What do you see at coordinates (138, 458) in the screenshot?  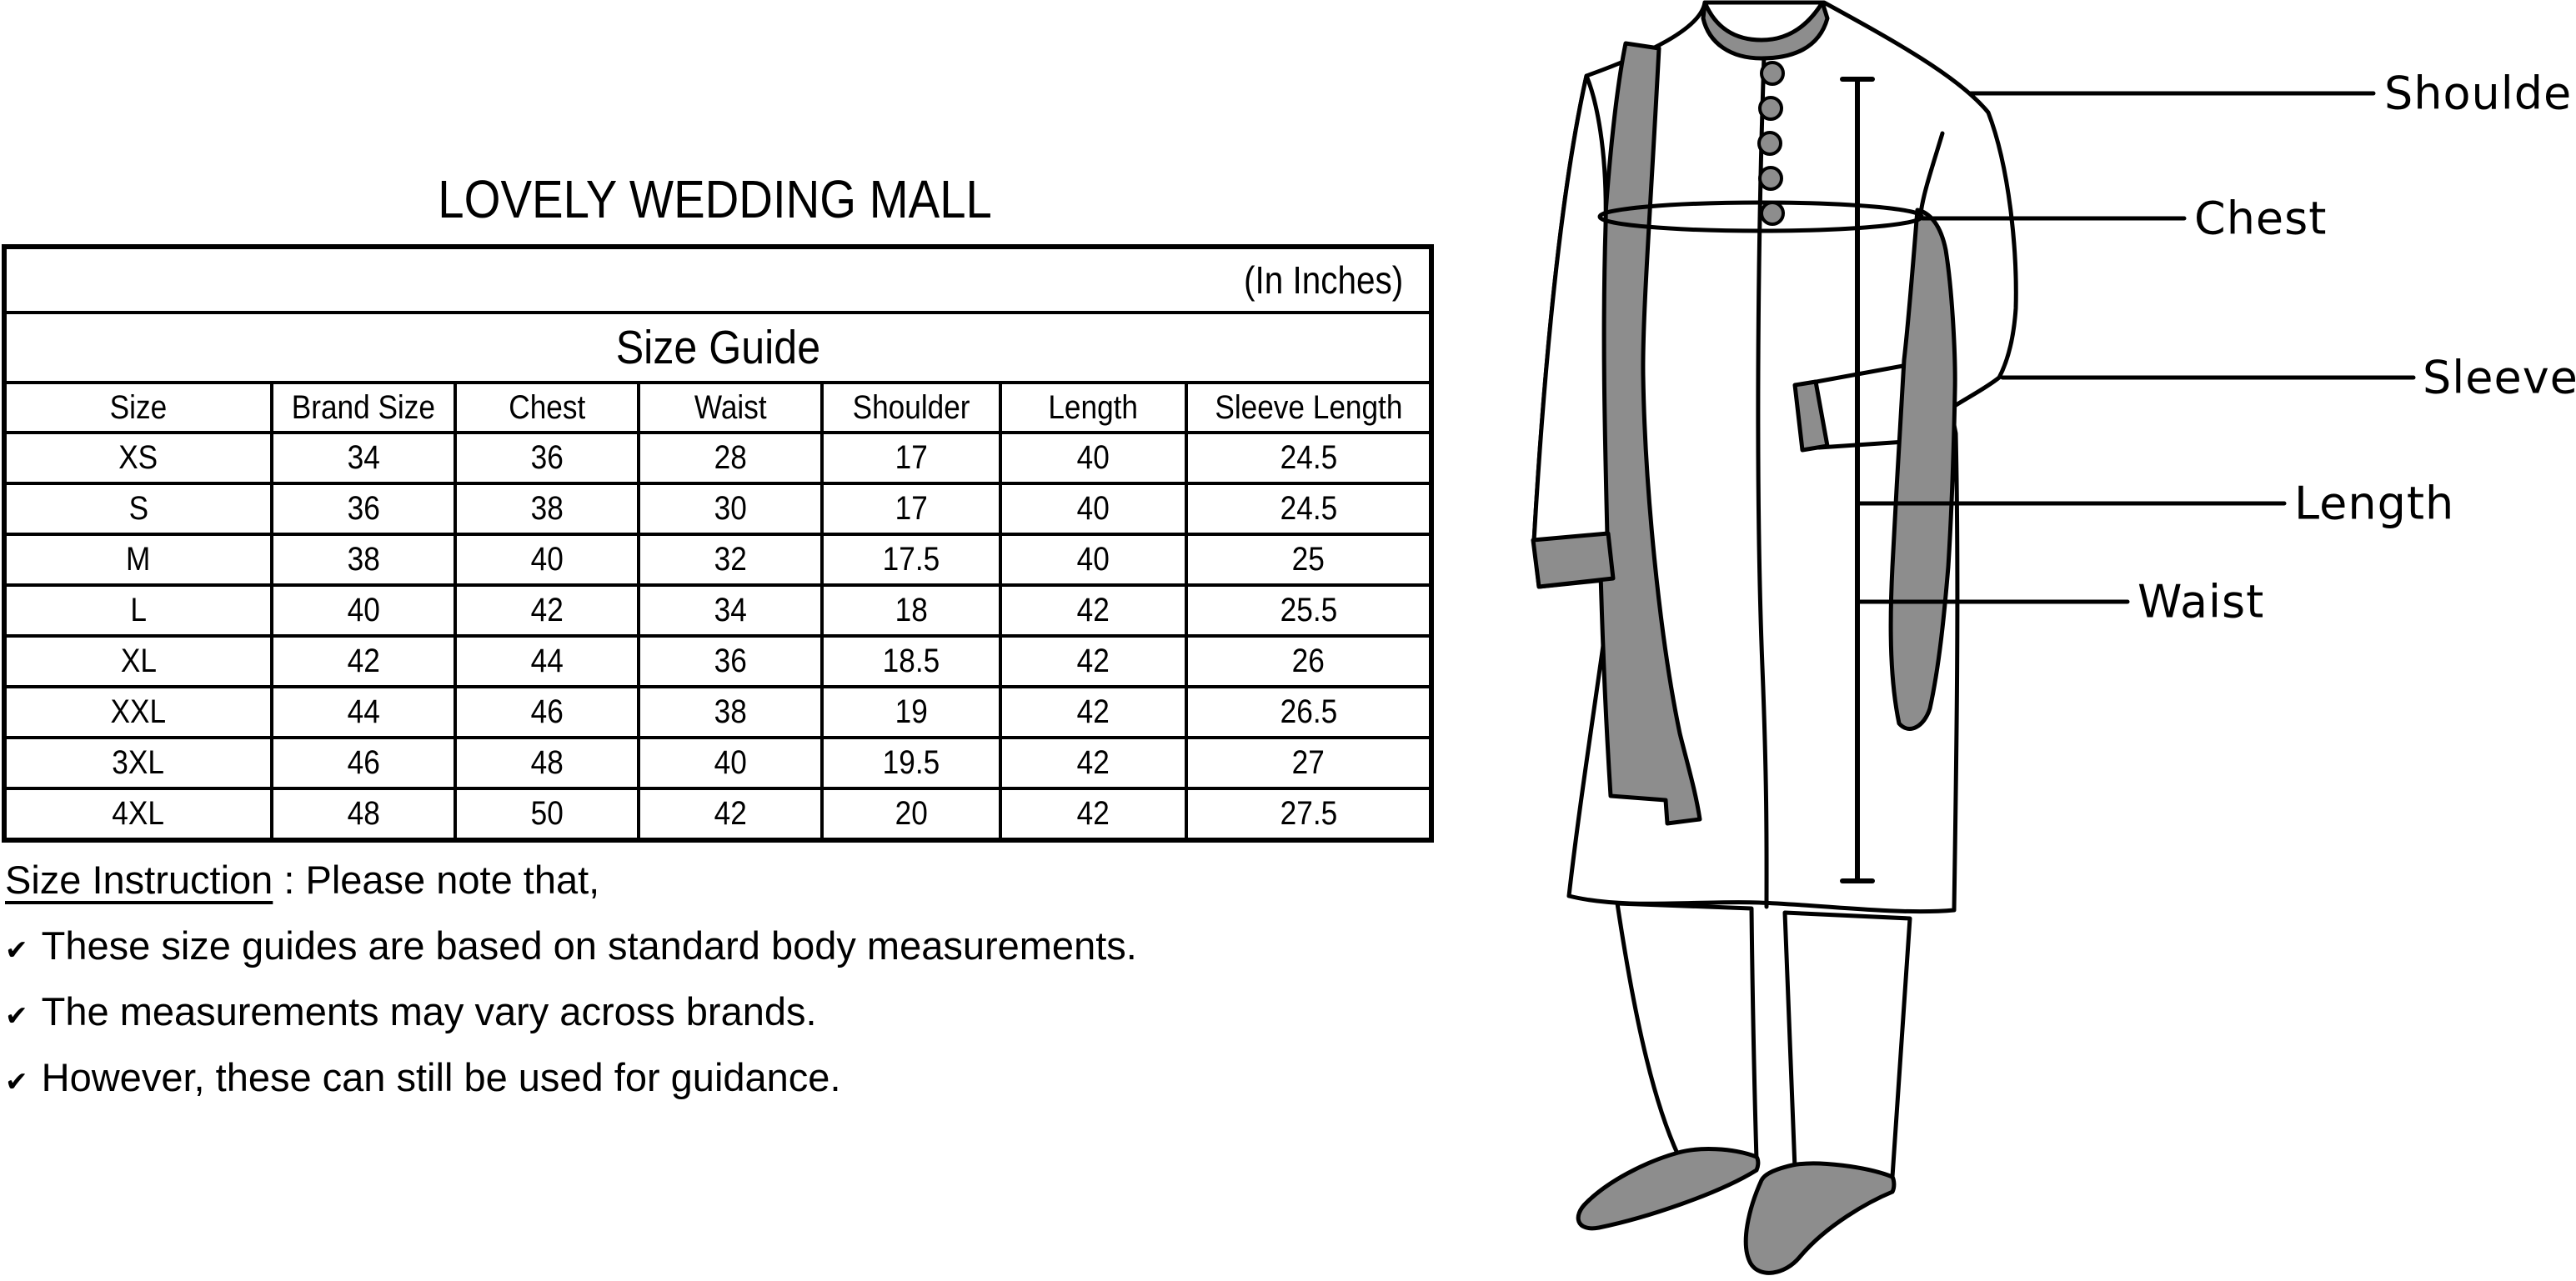 I see `cell: XS` at bounding box center [138, 458].